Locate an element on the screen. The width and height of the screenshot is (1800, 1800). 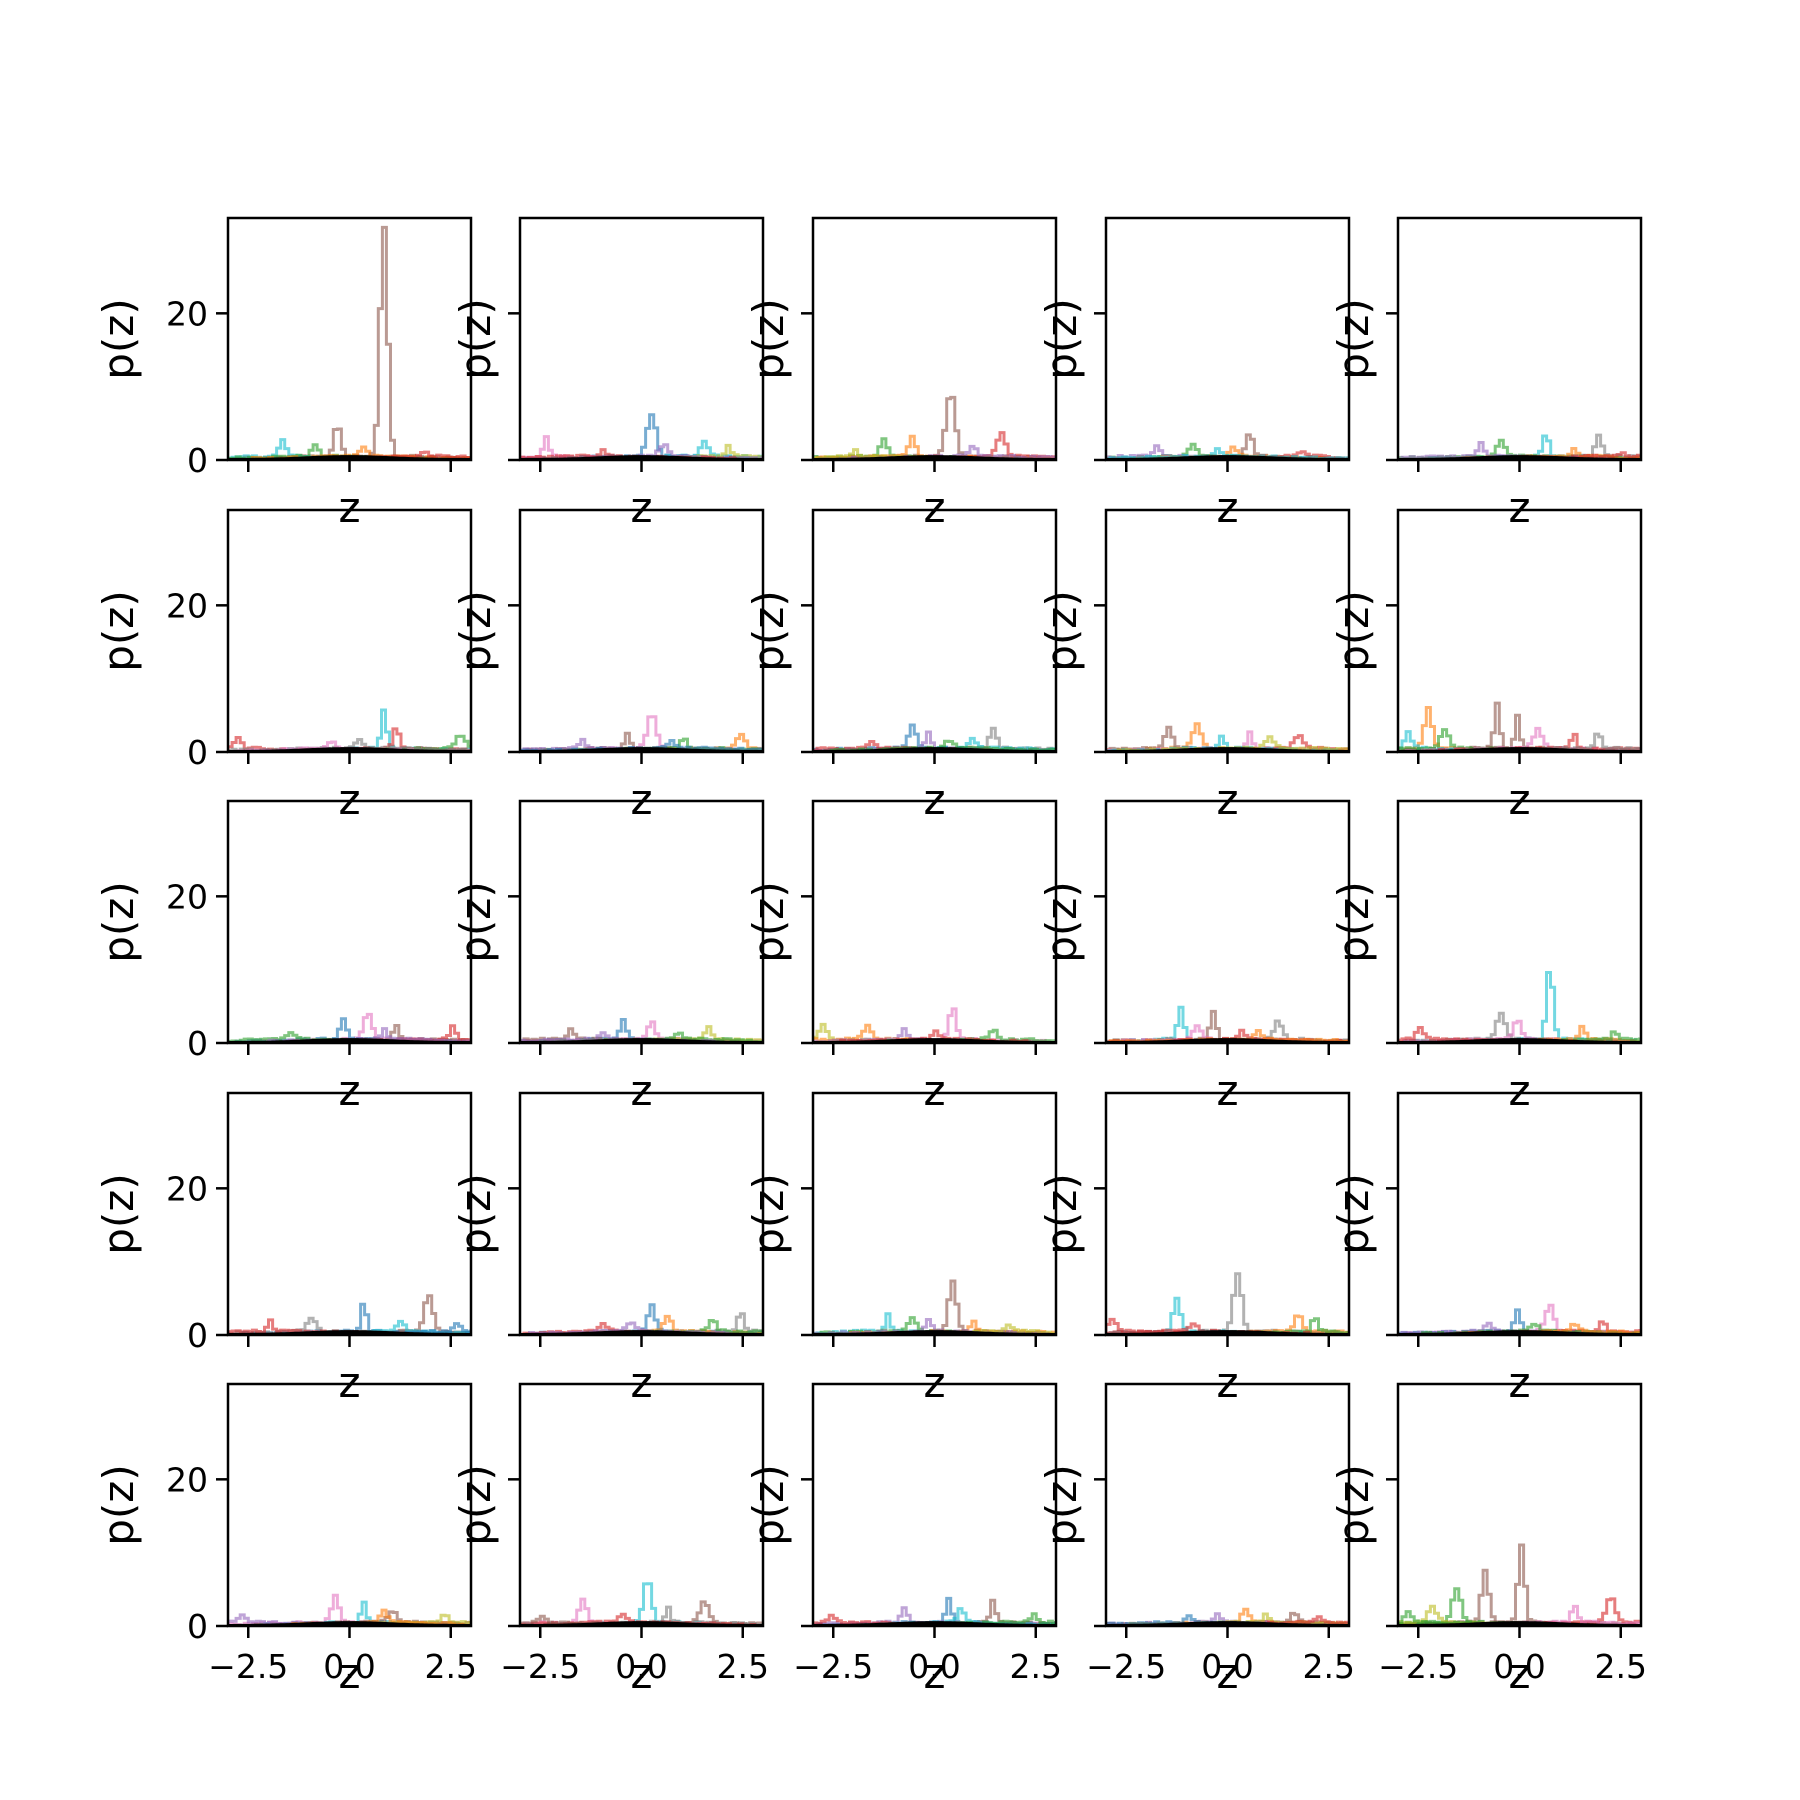
subplot-r1-c4: z p(z) is located at coordinates (1194, 374).